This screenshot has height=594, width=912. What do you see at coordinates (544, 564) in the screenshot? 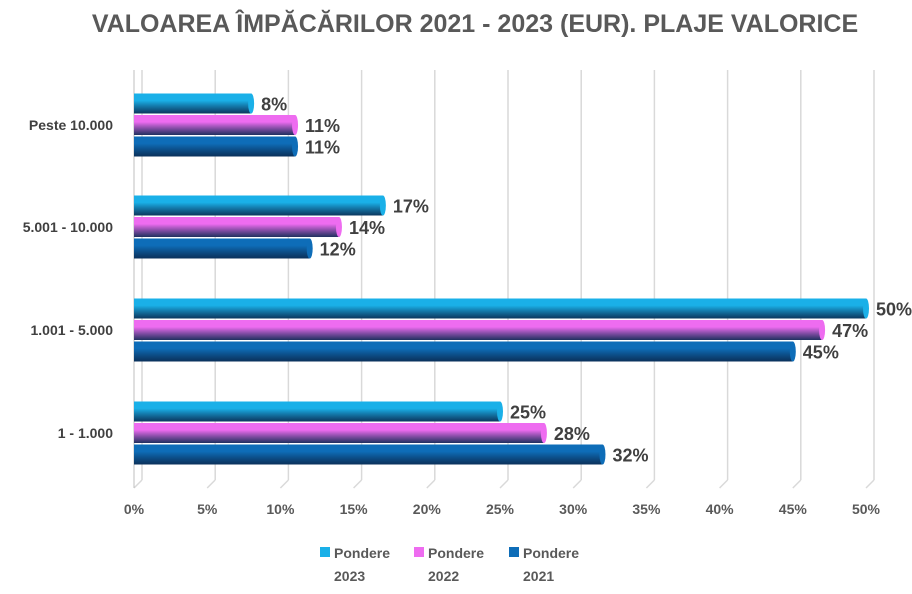
I see `legend-item: Pondere 2021` at bounding box center [544, 564].